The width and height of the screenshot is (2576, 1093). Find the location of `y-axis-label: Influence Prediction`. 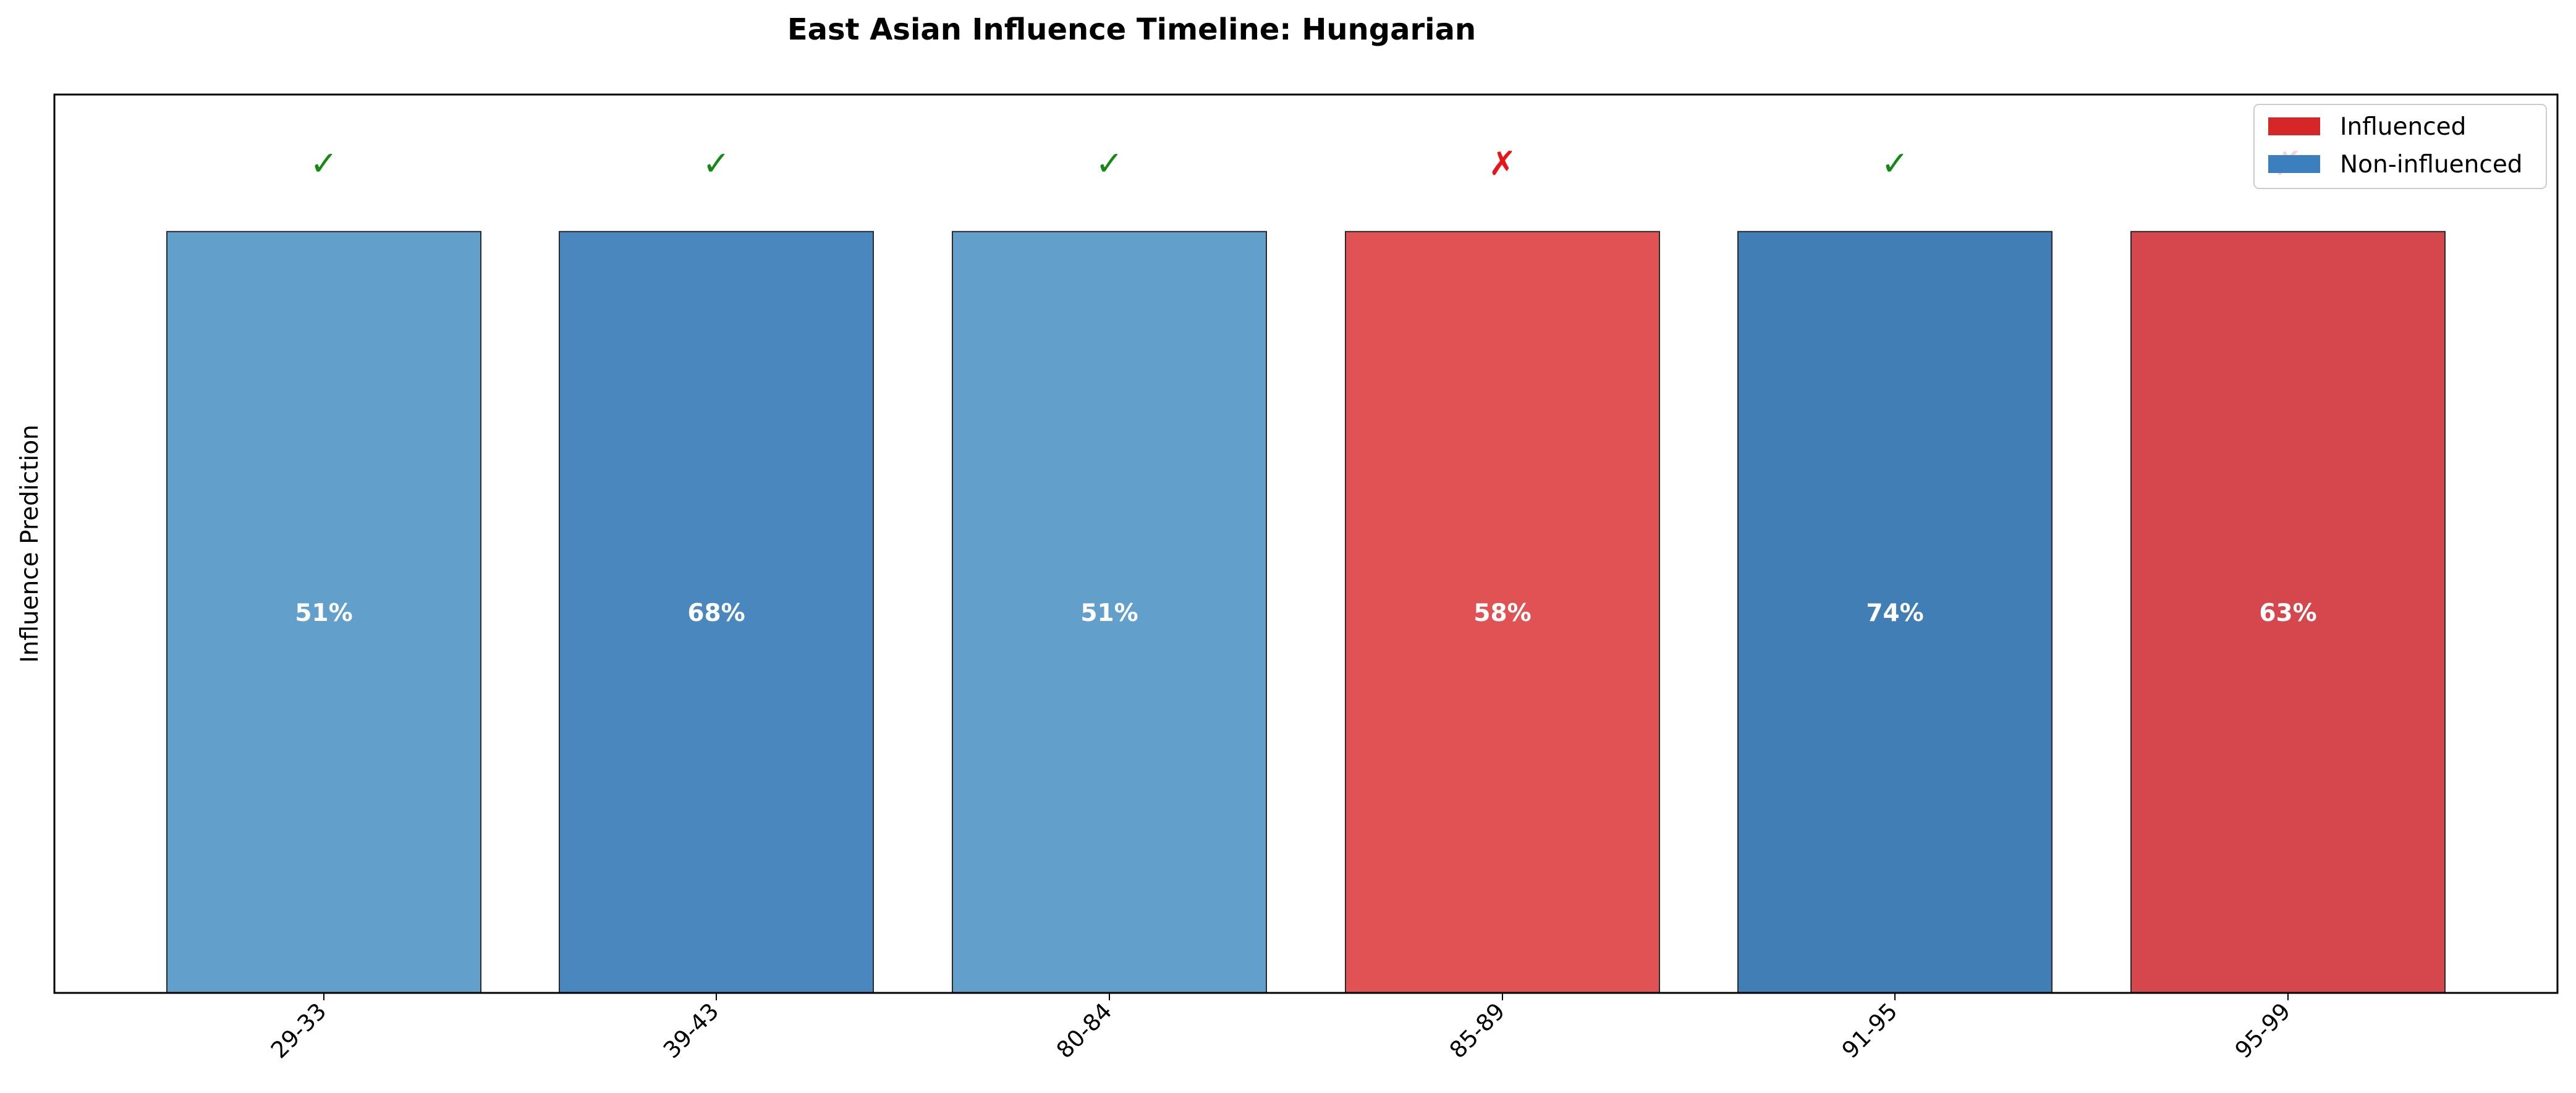

y-axis-label: Influence Prediction is located at coordinates (30, 544).